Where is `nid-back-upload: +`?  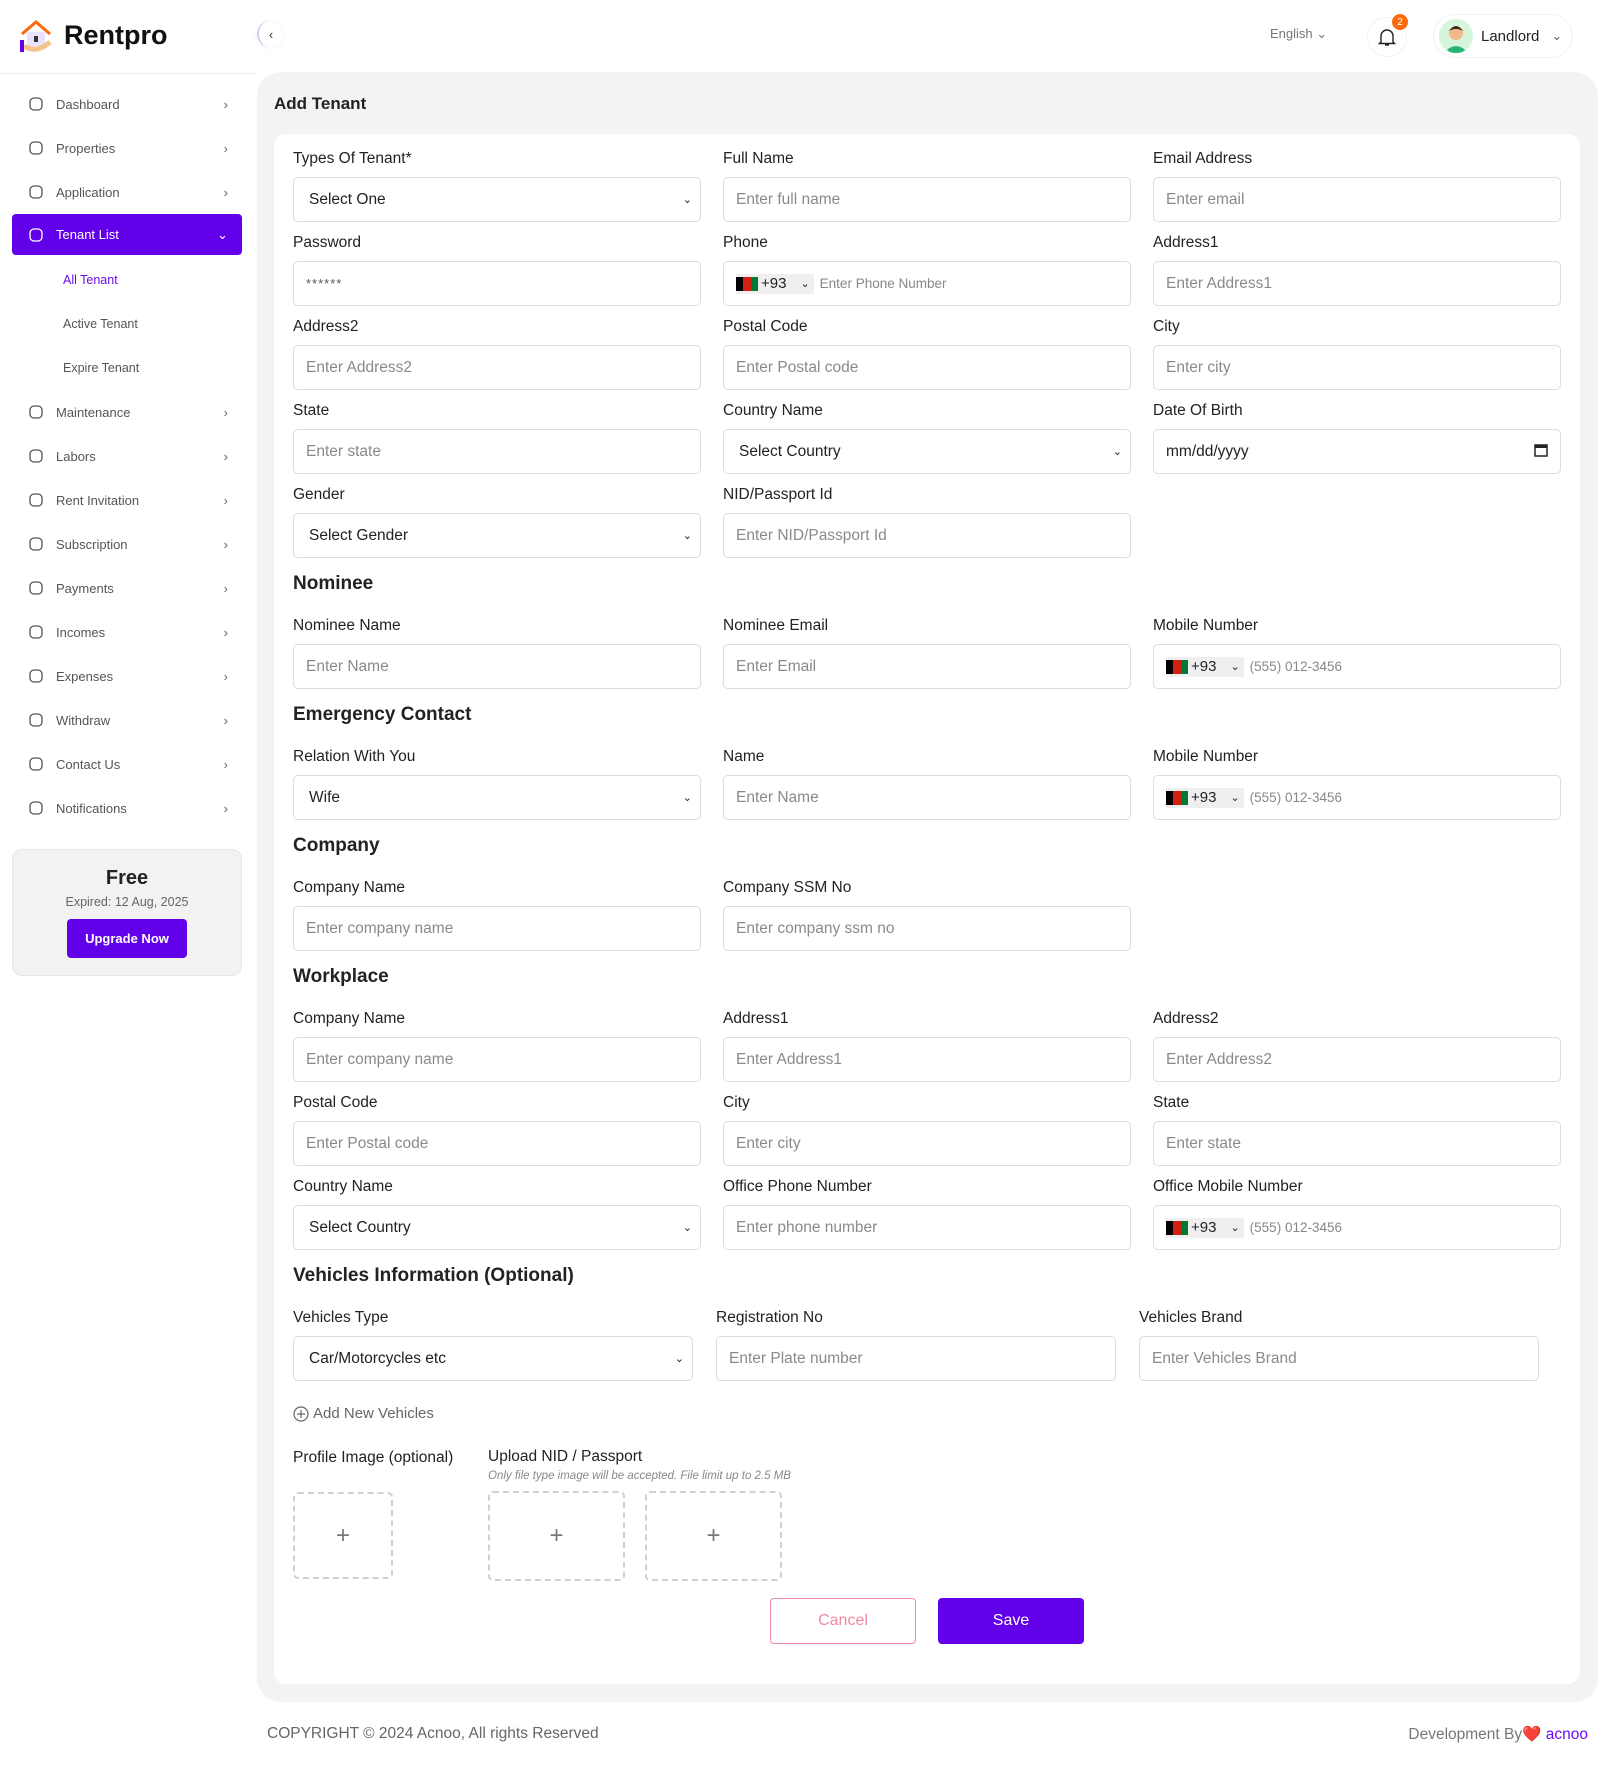
nid-back-upload: + is located at coordinates (713, 1536).